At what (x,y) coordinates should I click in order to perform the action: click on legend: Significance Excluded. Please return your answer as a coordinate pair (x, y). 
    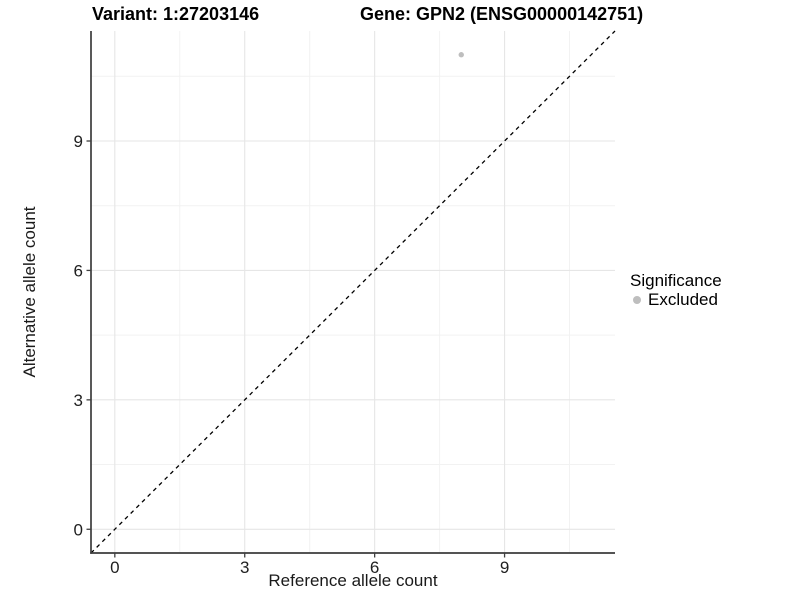
    Looking at the image, I should click on (676, 290).